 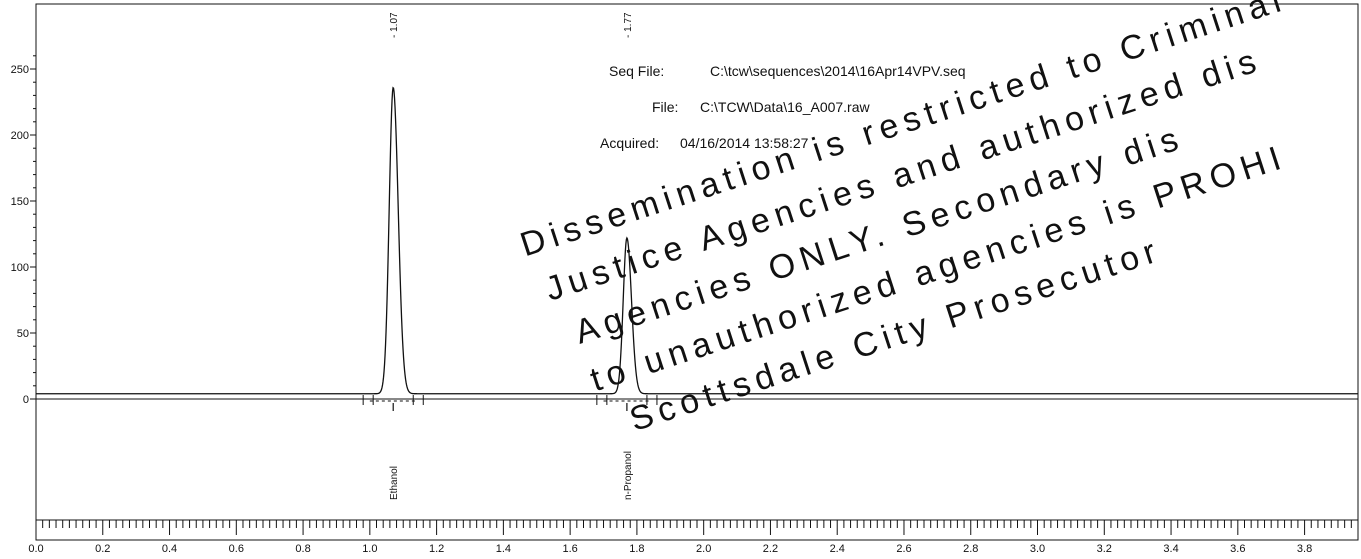 I want to click on y-tick-label: 0, so click(x=26, y=400).